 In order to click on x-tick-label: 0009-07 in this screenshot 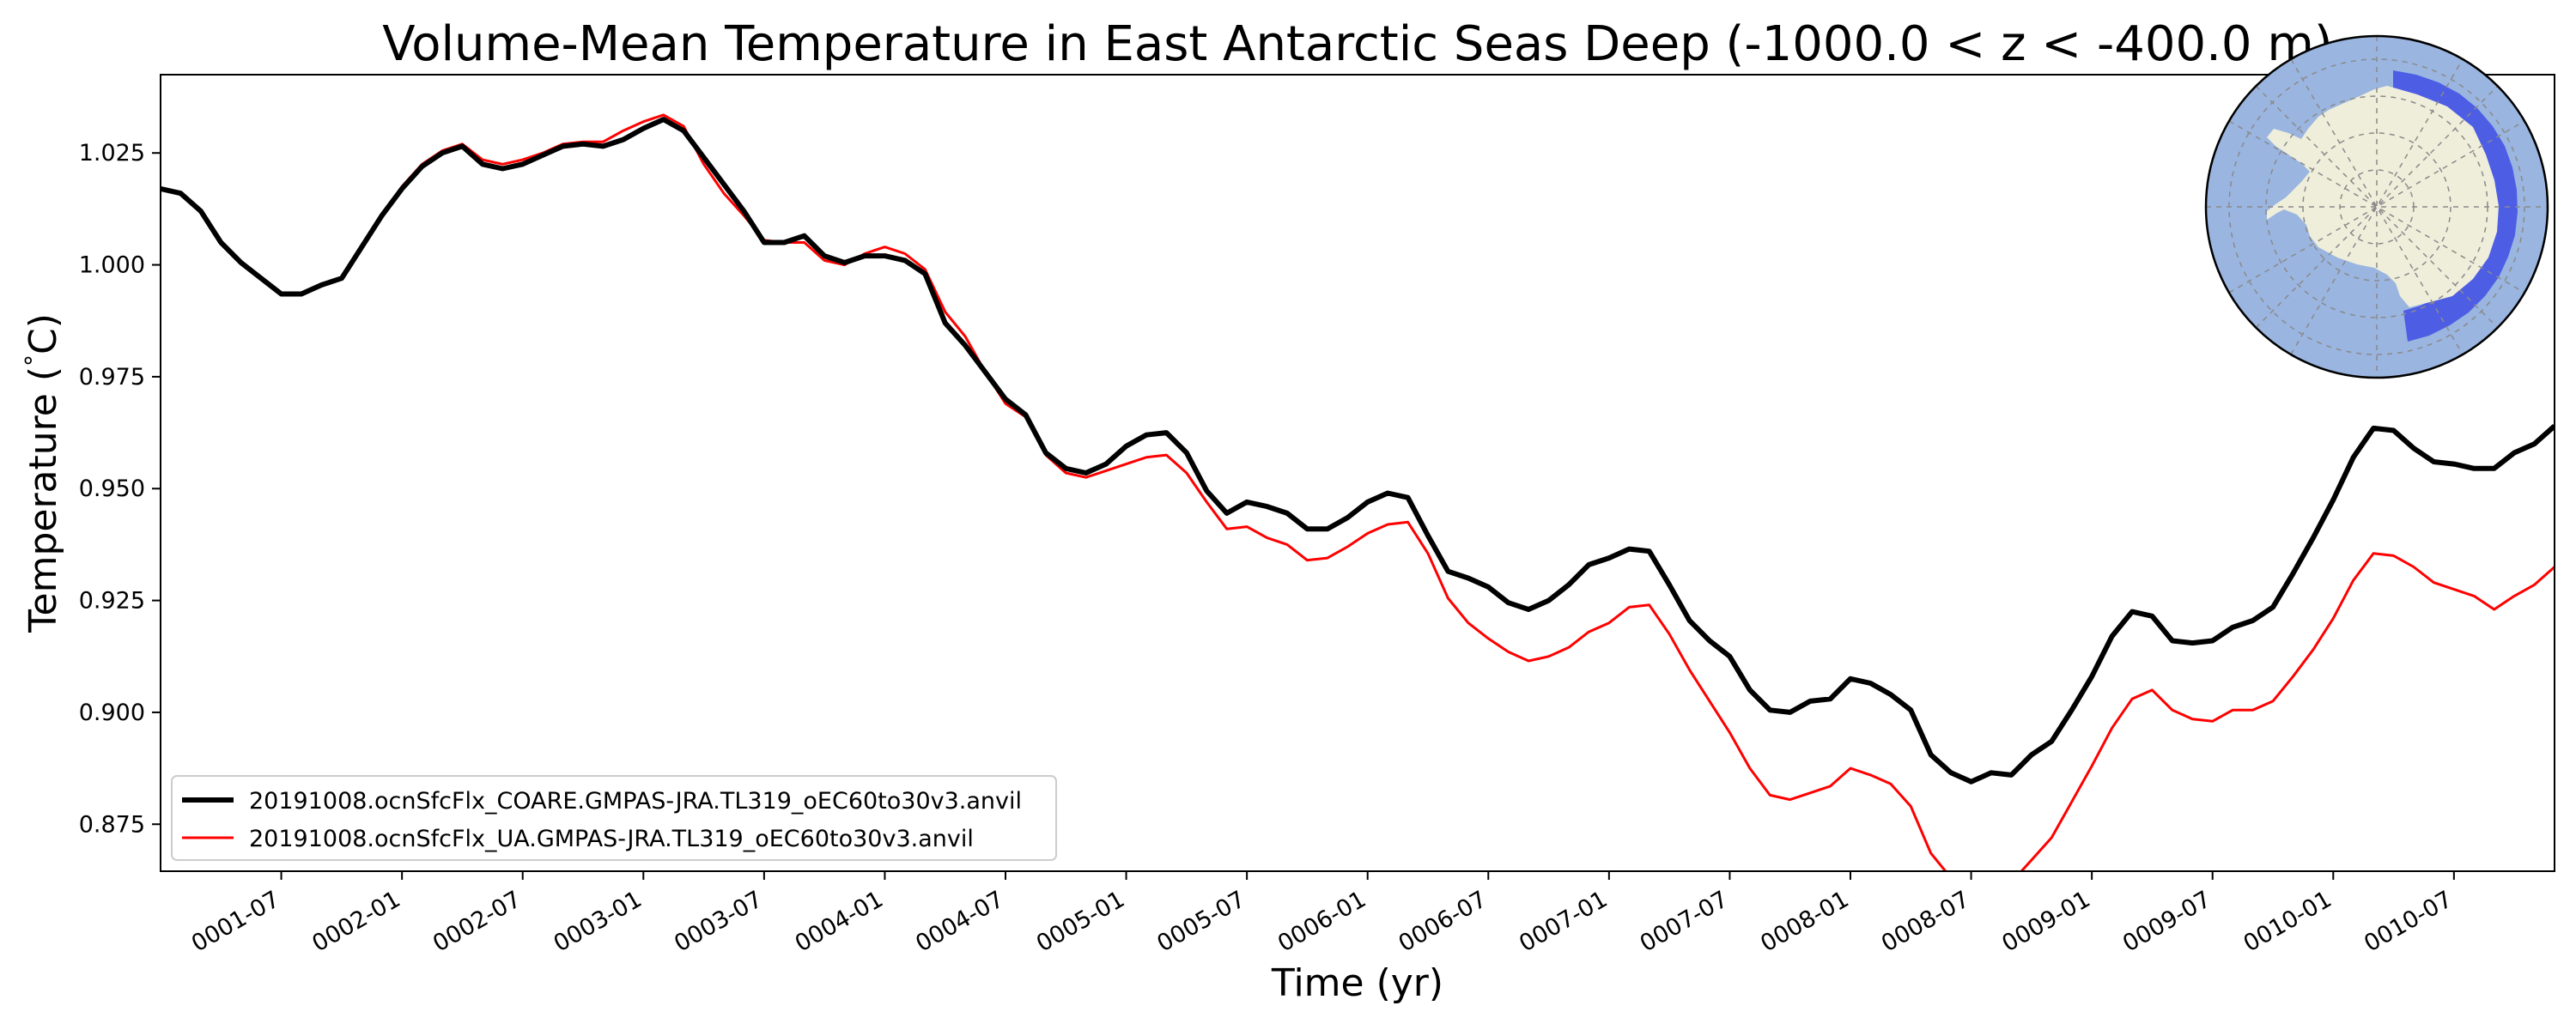, I will do `click(2166, 921)`.